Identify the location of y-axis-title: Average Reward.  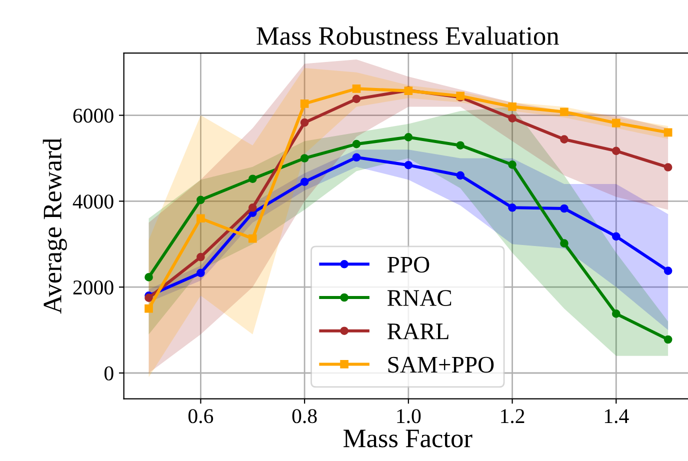
(54, 226).